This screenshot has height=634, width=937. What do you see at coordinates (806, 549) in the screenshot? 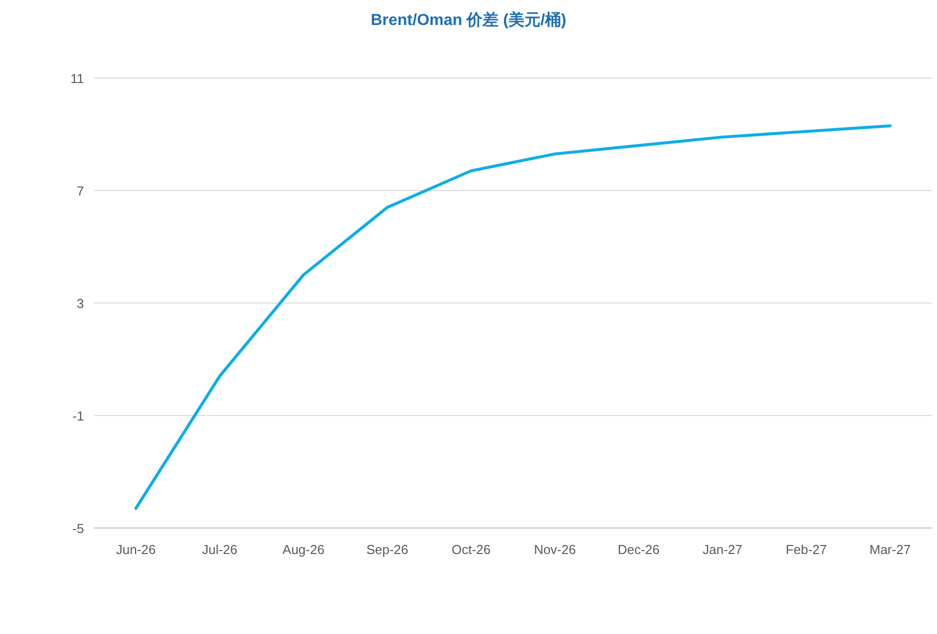
I see `x-tick-label: Feb-27` at bounding box center [806, 549].